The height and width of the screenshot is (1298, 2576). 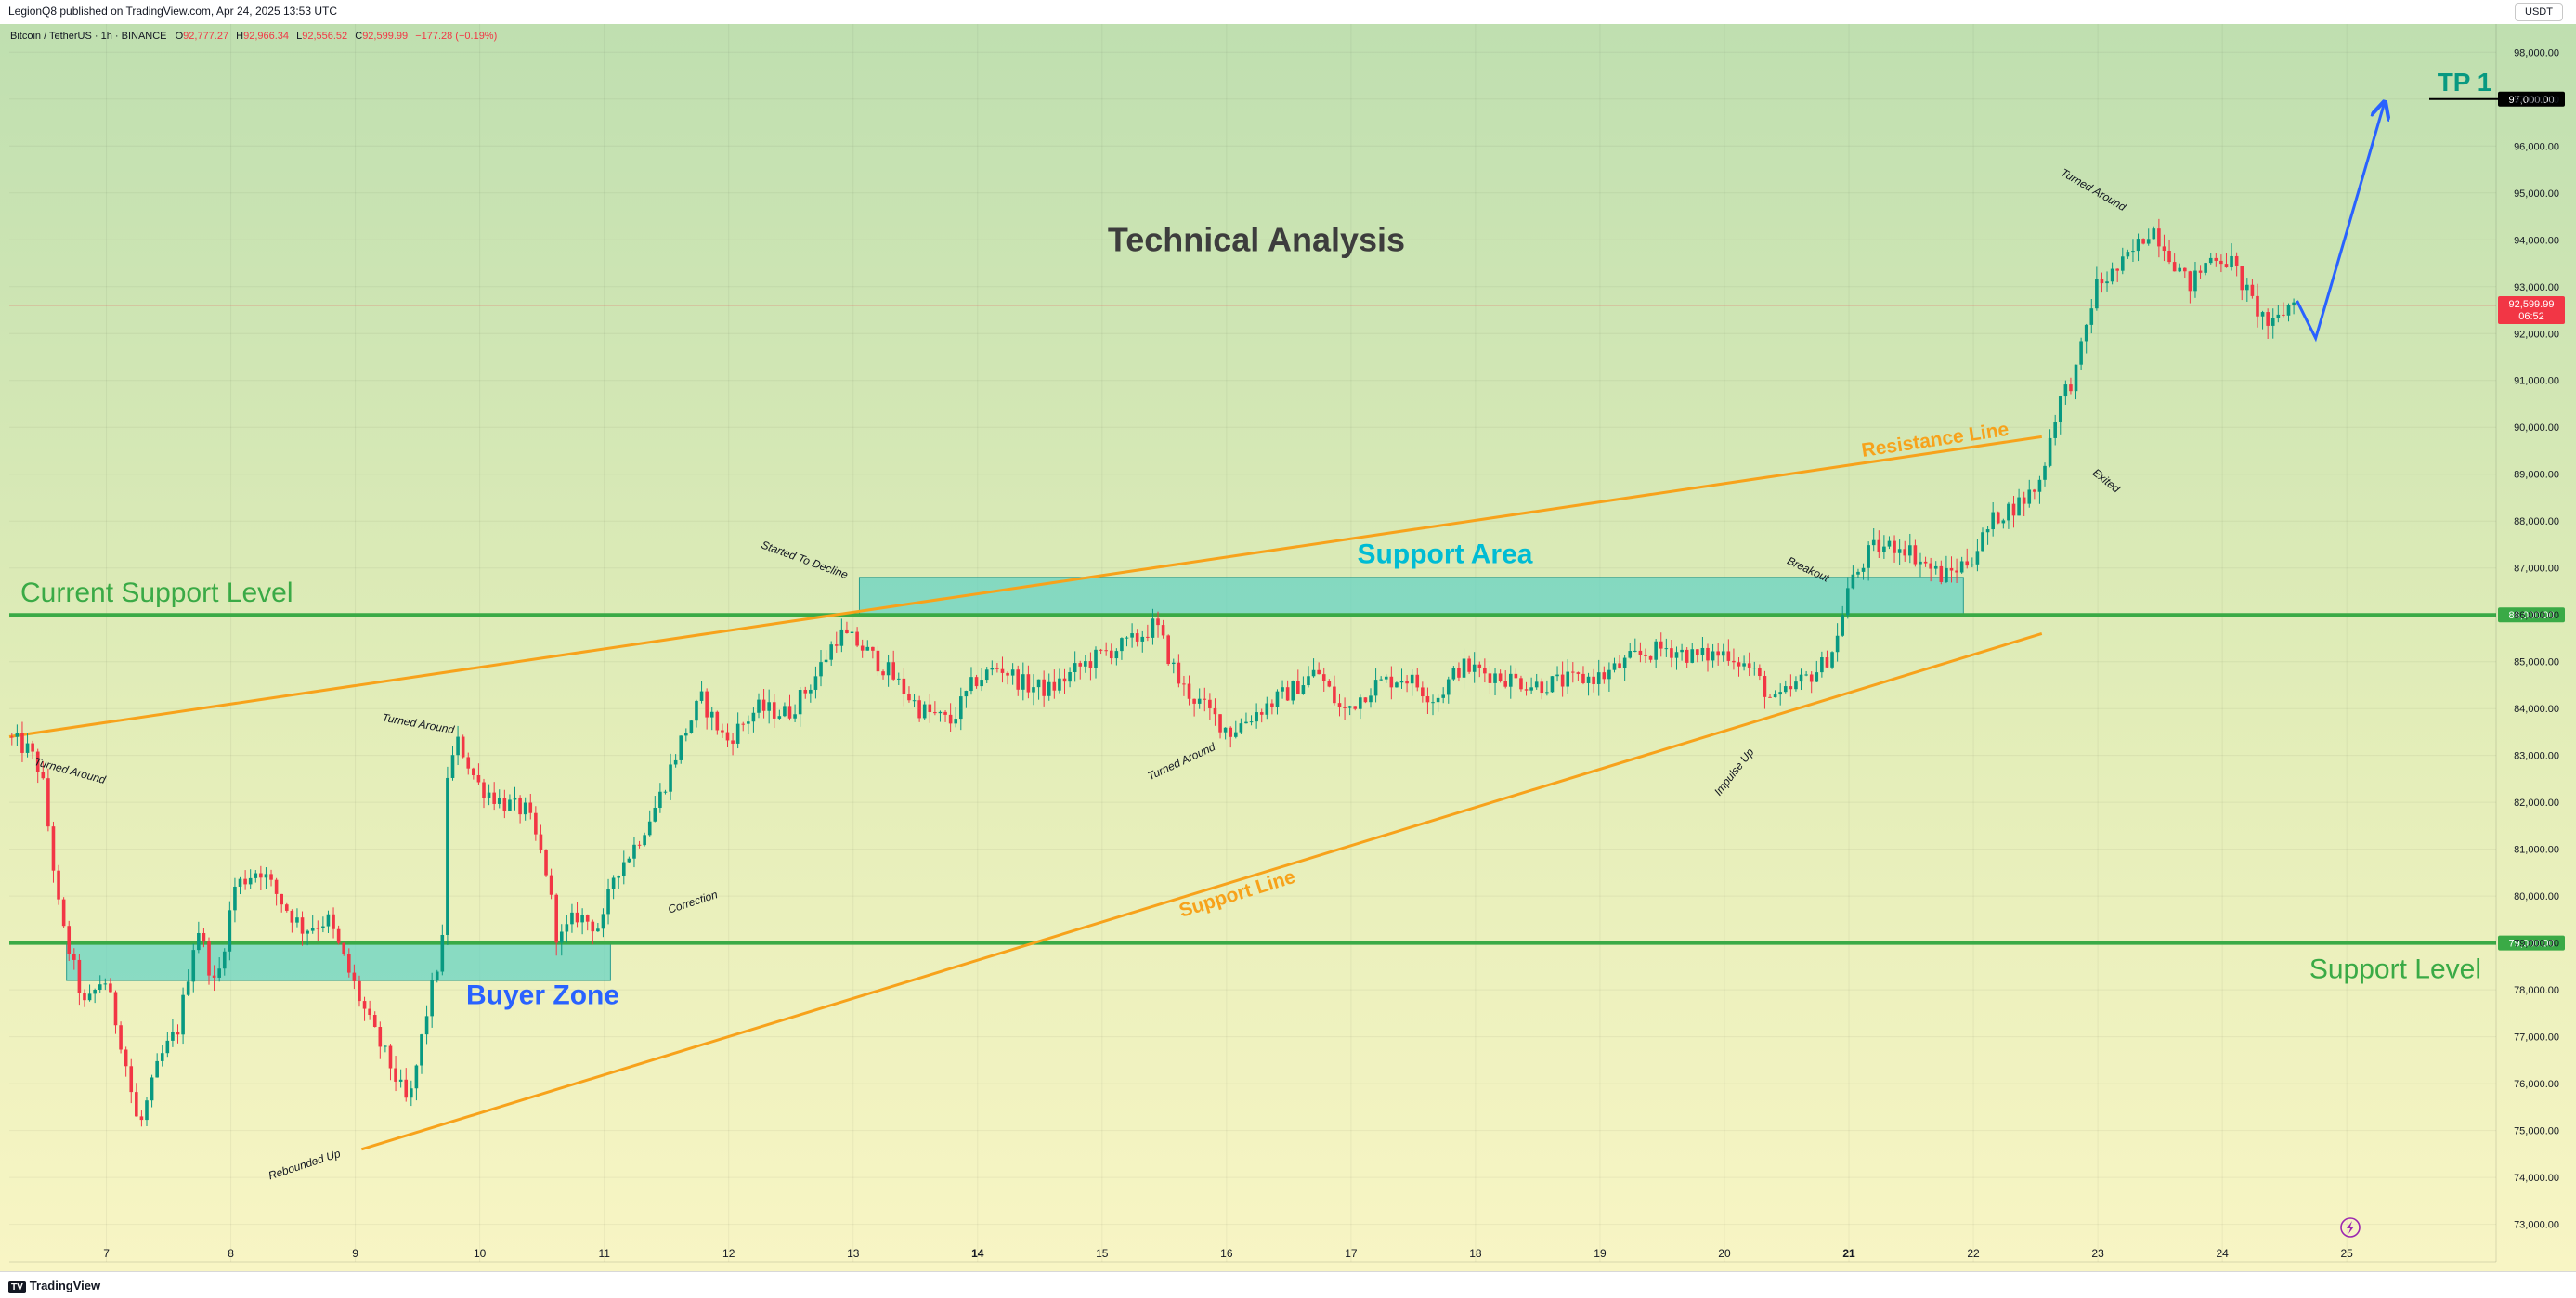 What do you see at coordinates (2539, 12) in the screenshot?
I see `currency-button: USDT` at bounding box center [2539, 12].